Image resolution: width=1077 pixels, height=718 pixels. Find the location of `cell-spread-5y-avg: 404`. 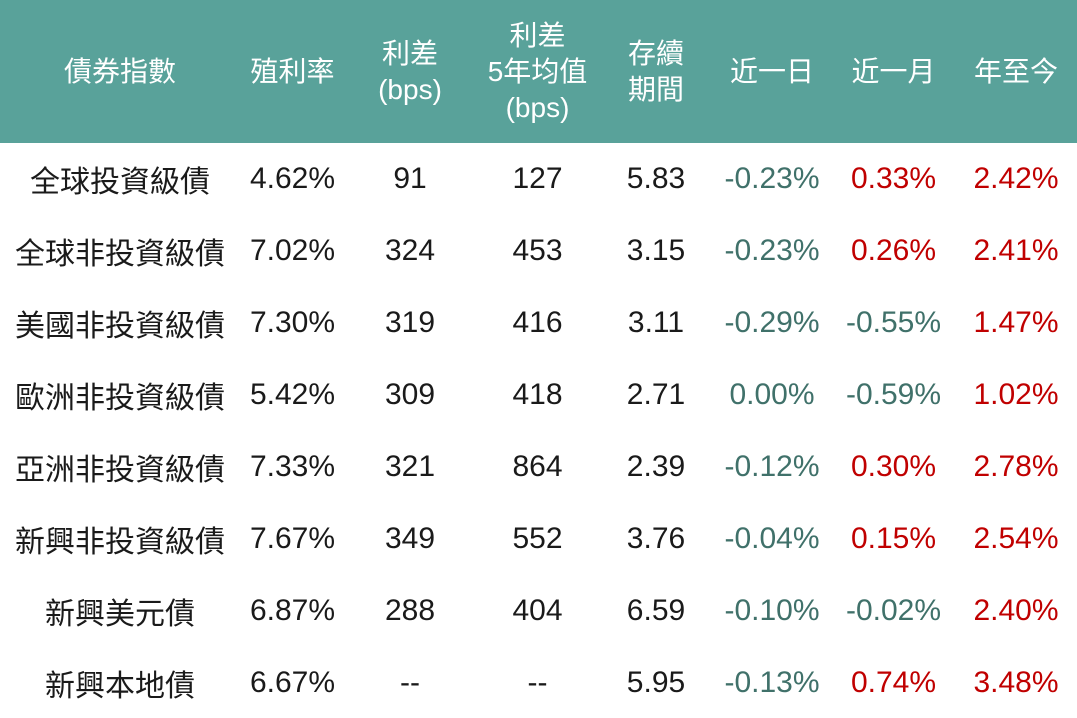

cell-spread-5y-avg: 404 is located at coordinates (537, 611).